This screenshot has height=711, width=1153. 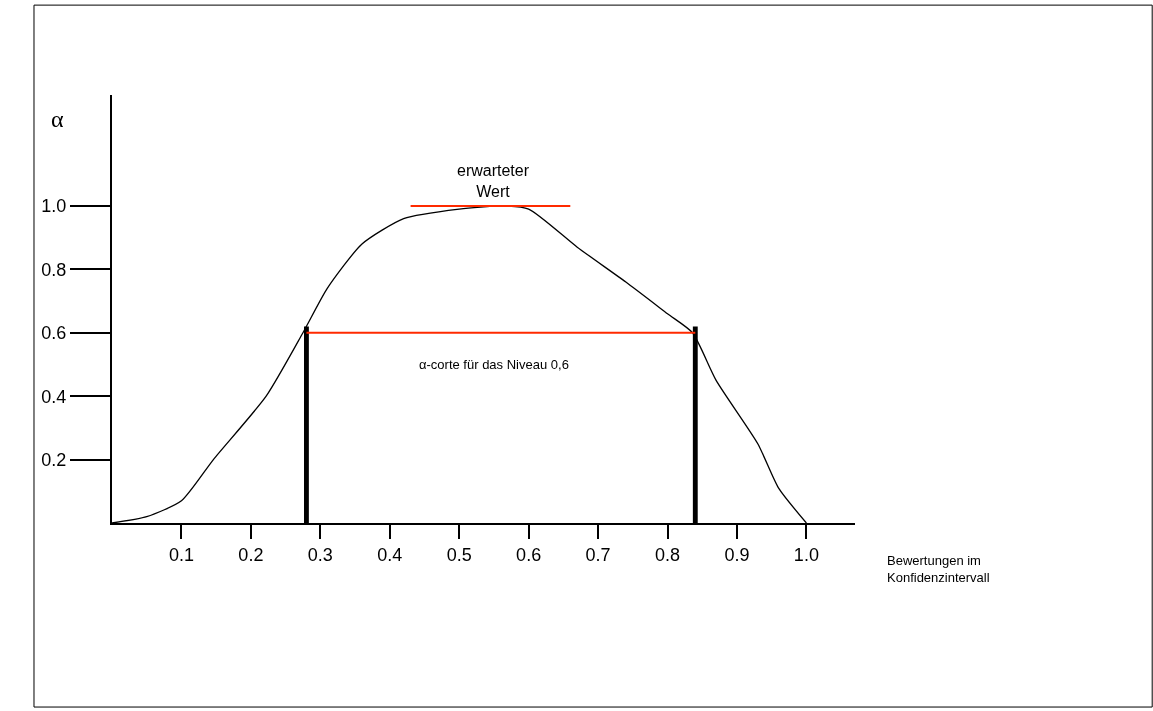 I want to click on y-tick-label: 0.6, so click(x=54, y=333).